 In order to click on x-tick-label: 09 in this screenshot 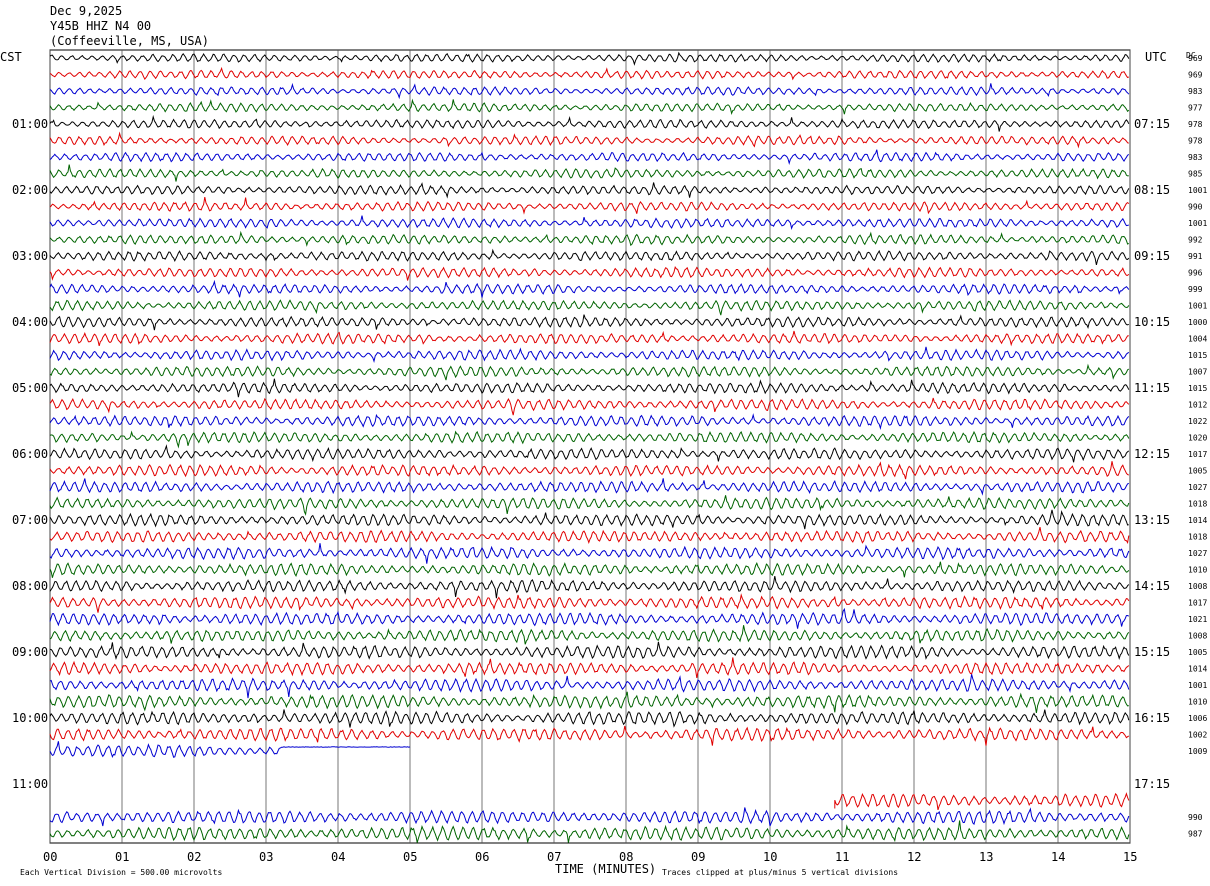, I will do `click(698, 857)`.